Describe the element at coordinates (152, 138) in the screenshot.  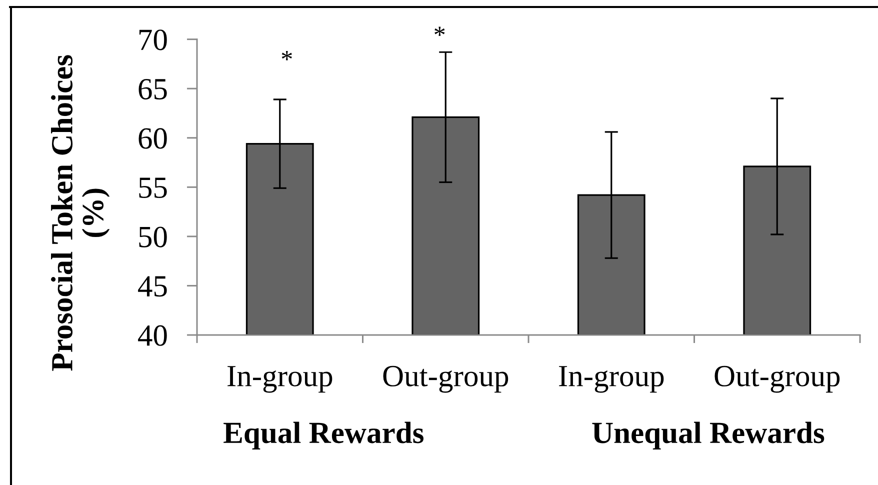
I see `y-tick-label: 60` at that location.